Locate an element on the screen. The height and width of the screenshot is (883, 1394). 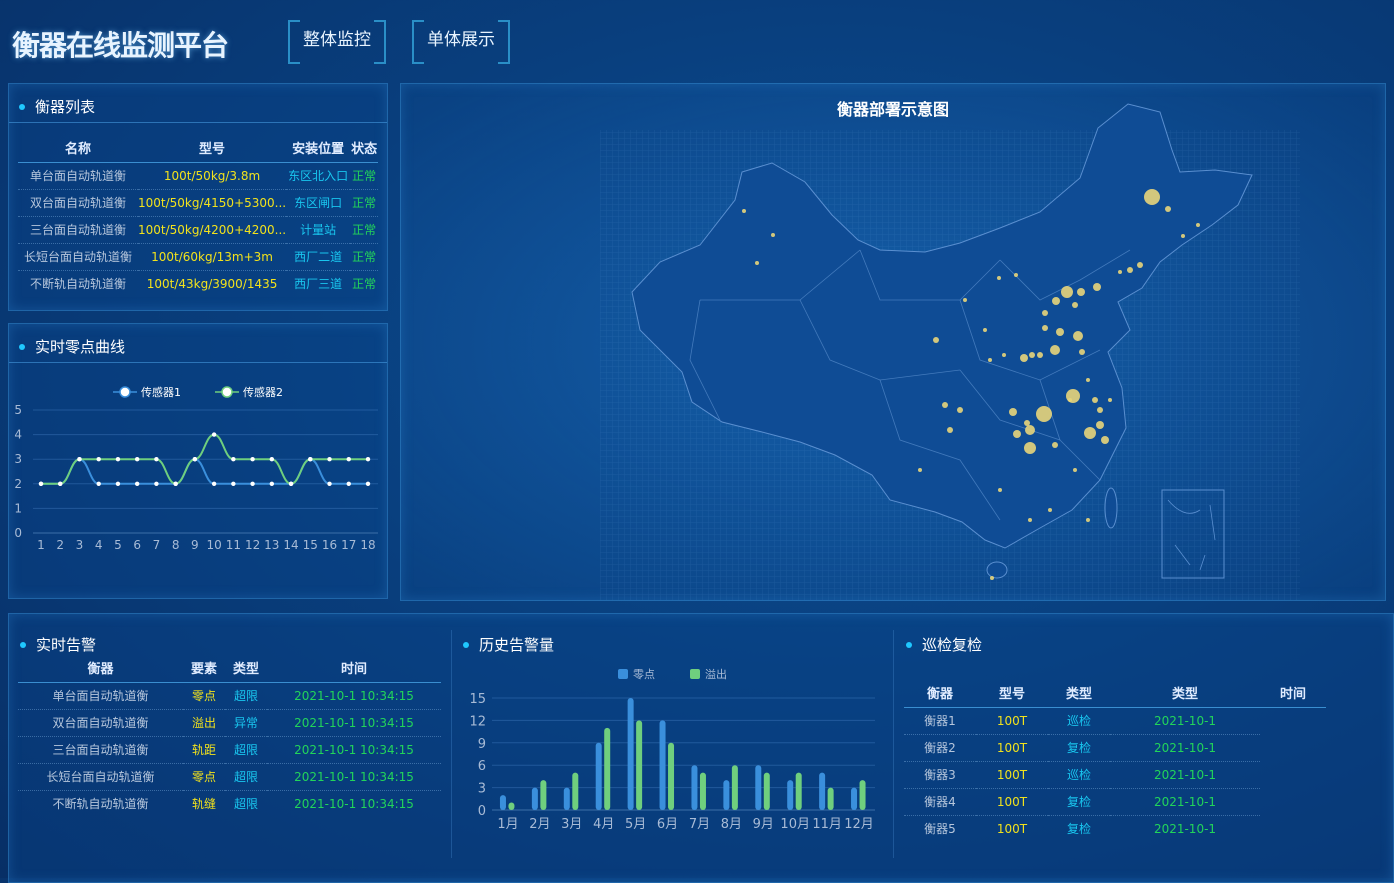
table-row: 不断轨自动轨道衡 100t/43kg/3900/1435 西厂三道 正常 is located at coordinates (198, 283).